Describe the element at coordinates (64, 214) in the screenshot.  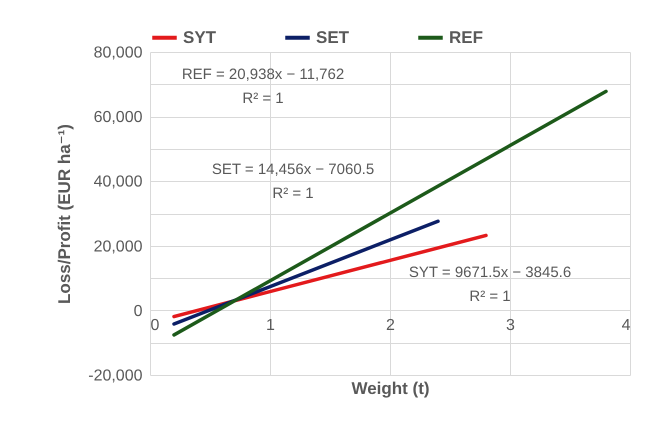
I see `y-axis-title: Loss/Profit (EUR ha⁻¹)` at that location.